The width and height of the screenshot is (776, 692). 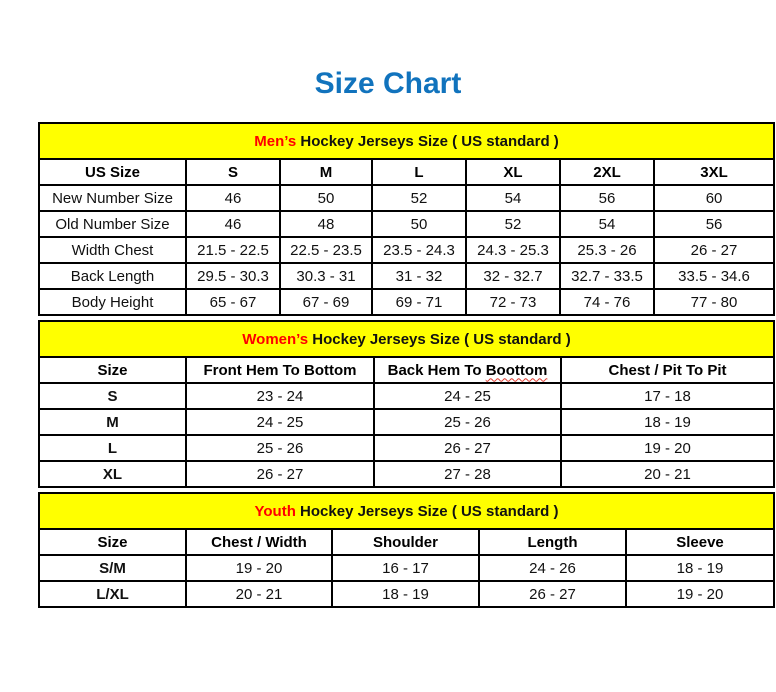 I want to click on table-row: XL 26 - 27 27 - 28 20 - 21, so click(x=407, y=474).